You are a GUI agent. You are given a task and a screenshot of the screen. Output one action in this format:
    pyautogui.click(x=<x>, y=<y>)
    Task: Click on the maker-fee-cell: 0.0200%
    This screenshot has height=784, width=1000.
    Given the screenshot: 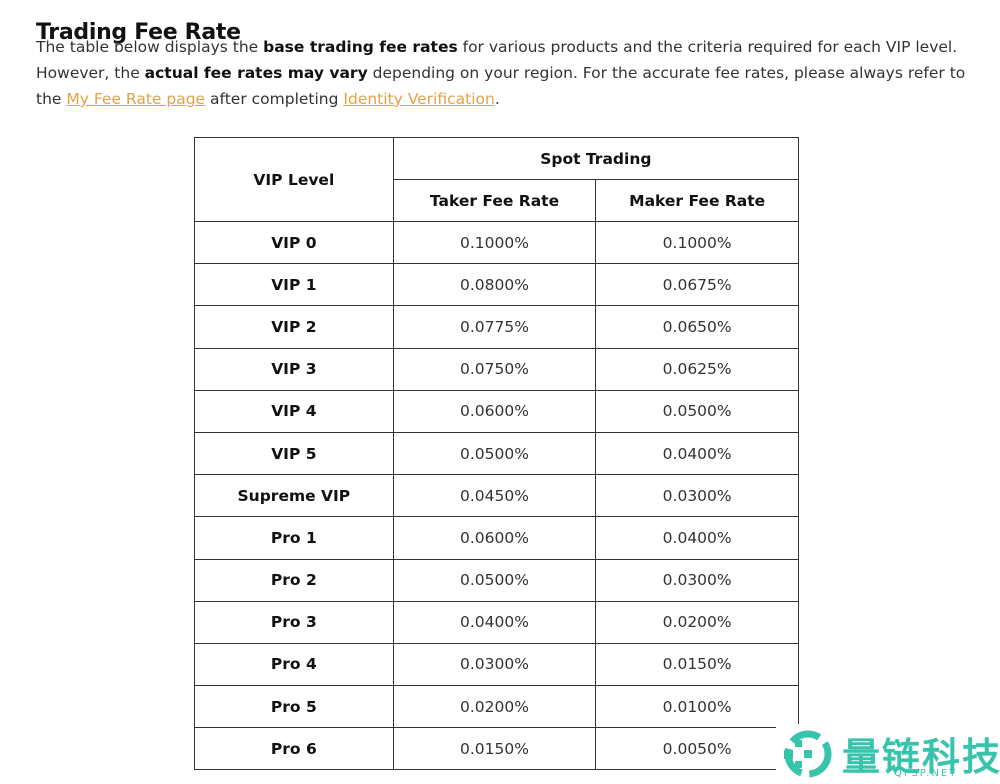 What is the action you would take?
    pyautogui.click(x=697, y=622)
    